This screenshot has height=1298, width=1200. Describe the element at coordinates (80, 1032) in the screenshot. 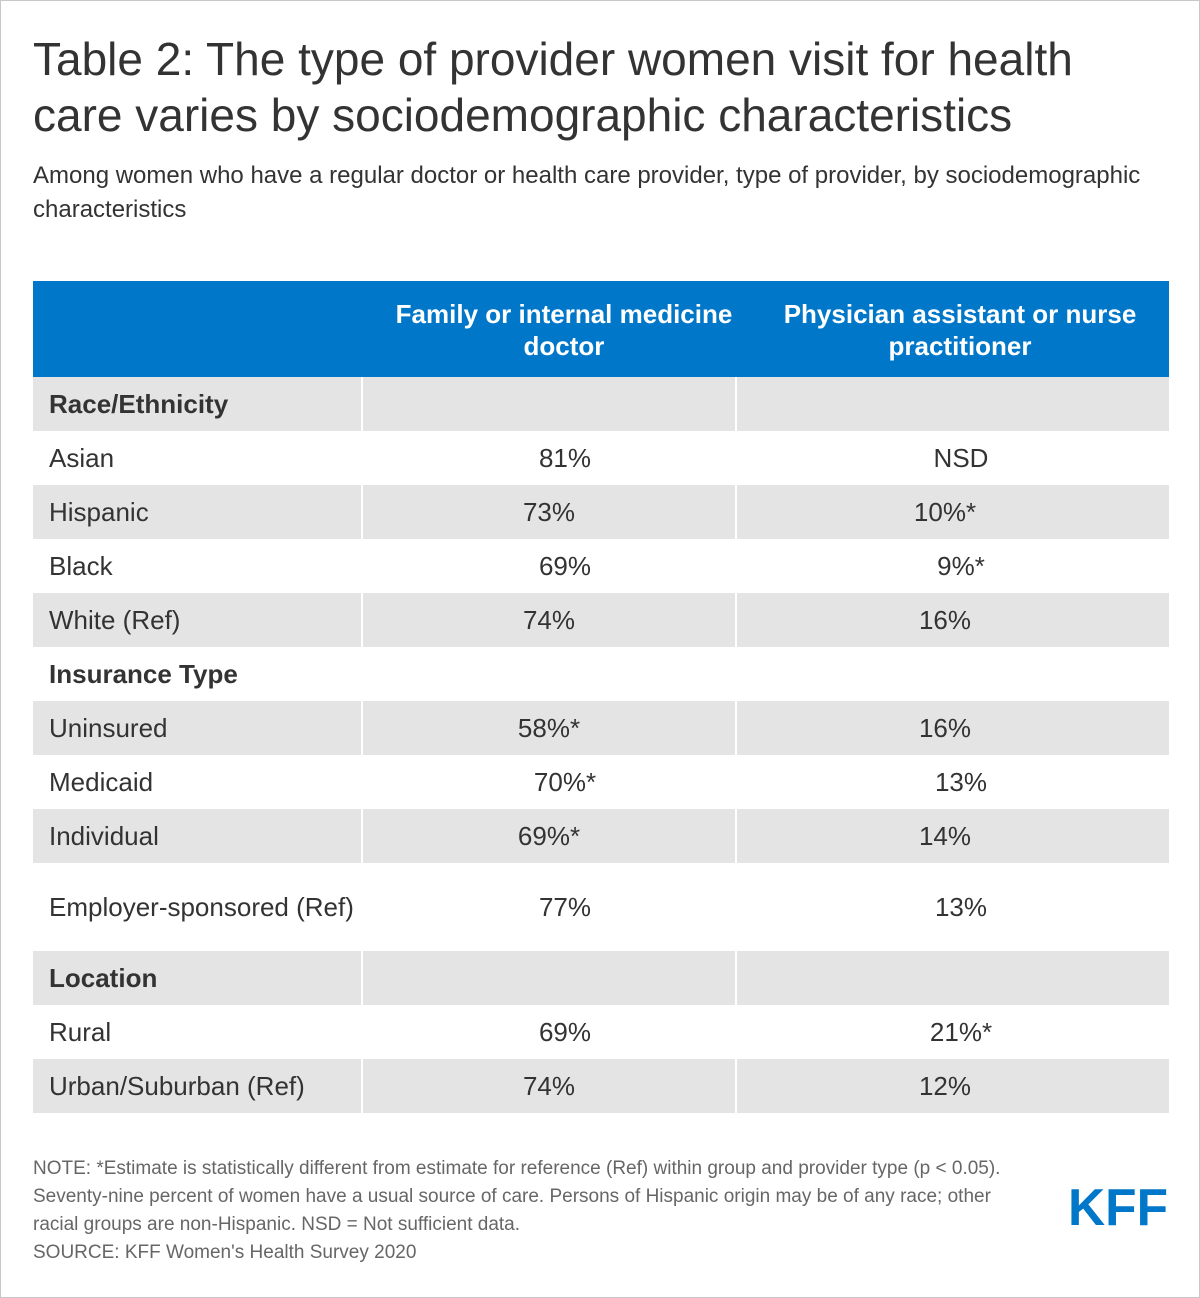

I see `row-label: Rural` at that location.